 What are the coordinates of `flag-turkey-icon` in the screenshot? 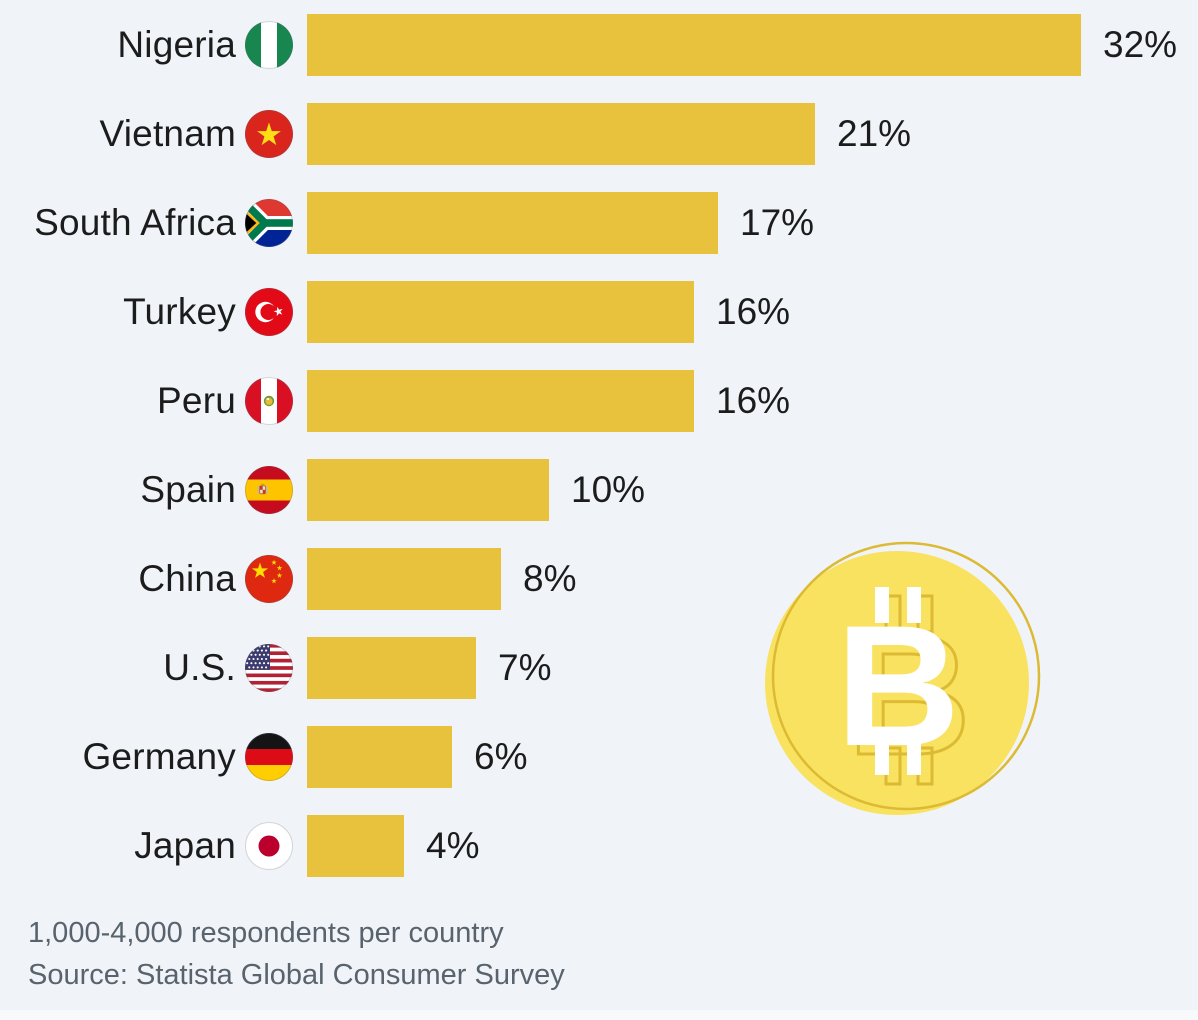 It's located at (269, 311).